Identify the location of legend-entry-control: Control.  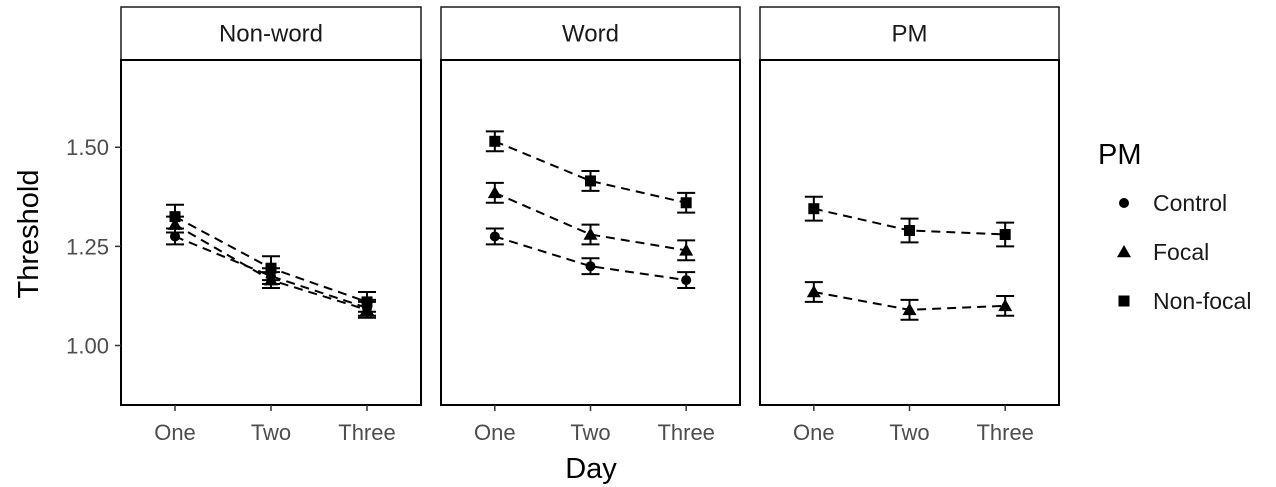
(1173, 203).